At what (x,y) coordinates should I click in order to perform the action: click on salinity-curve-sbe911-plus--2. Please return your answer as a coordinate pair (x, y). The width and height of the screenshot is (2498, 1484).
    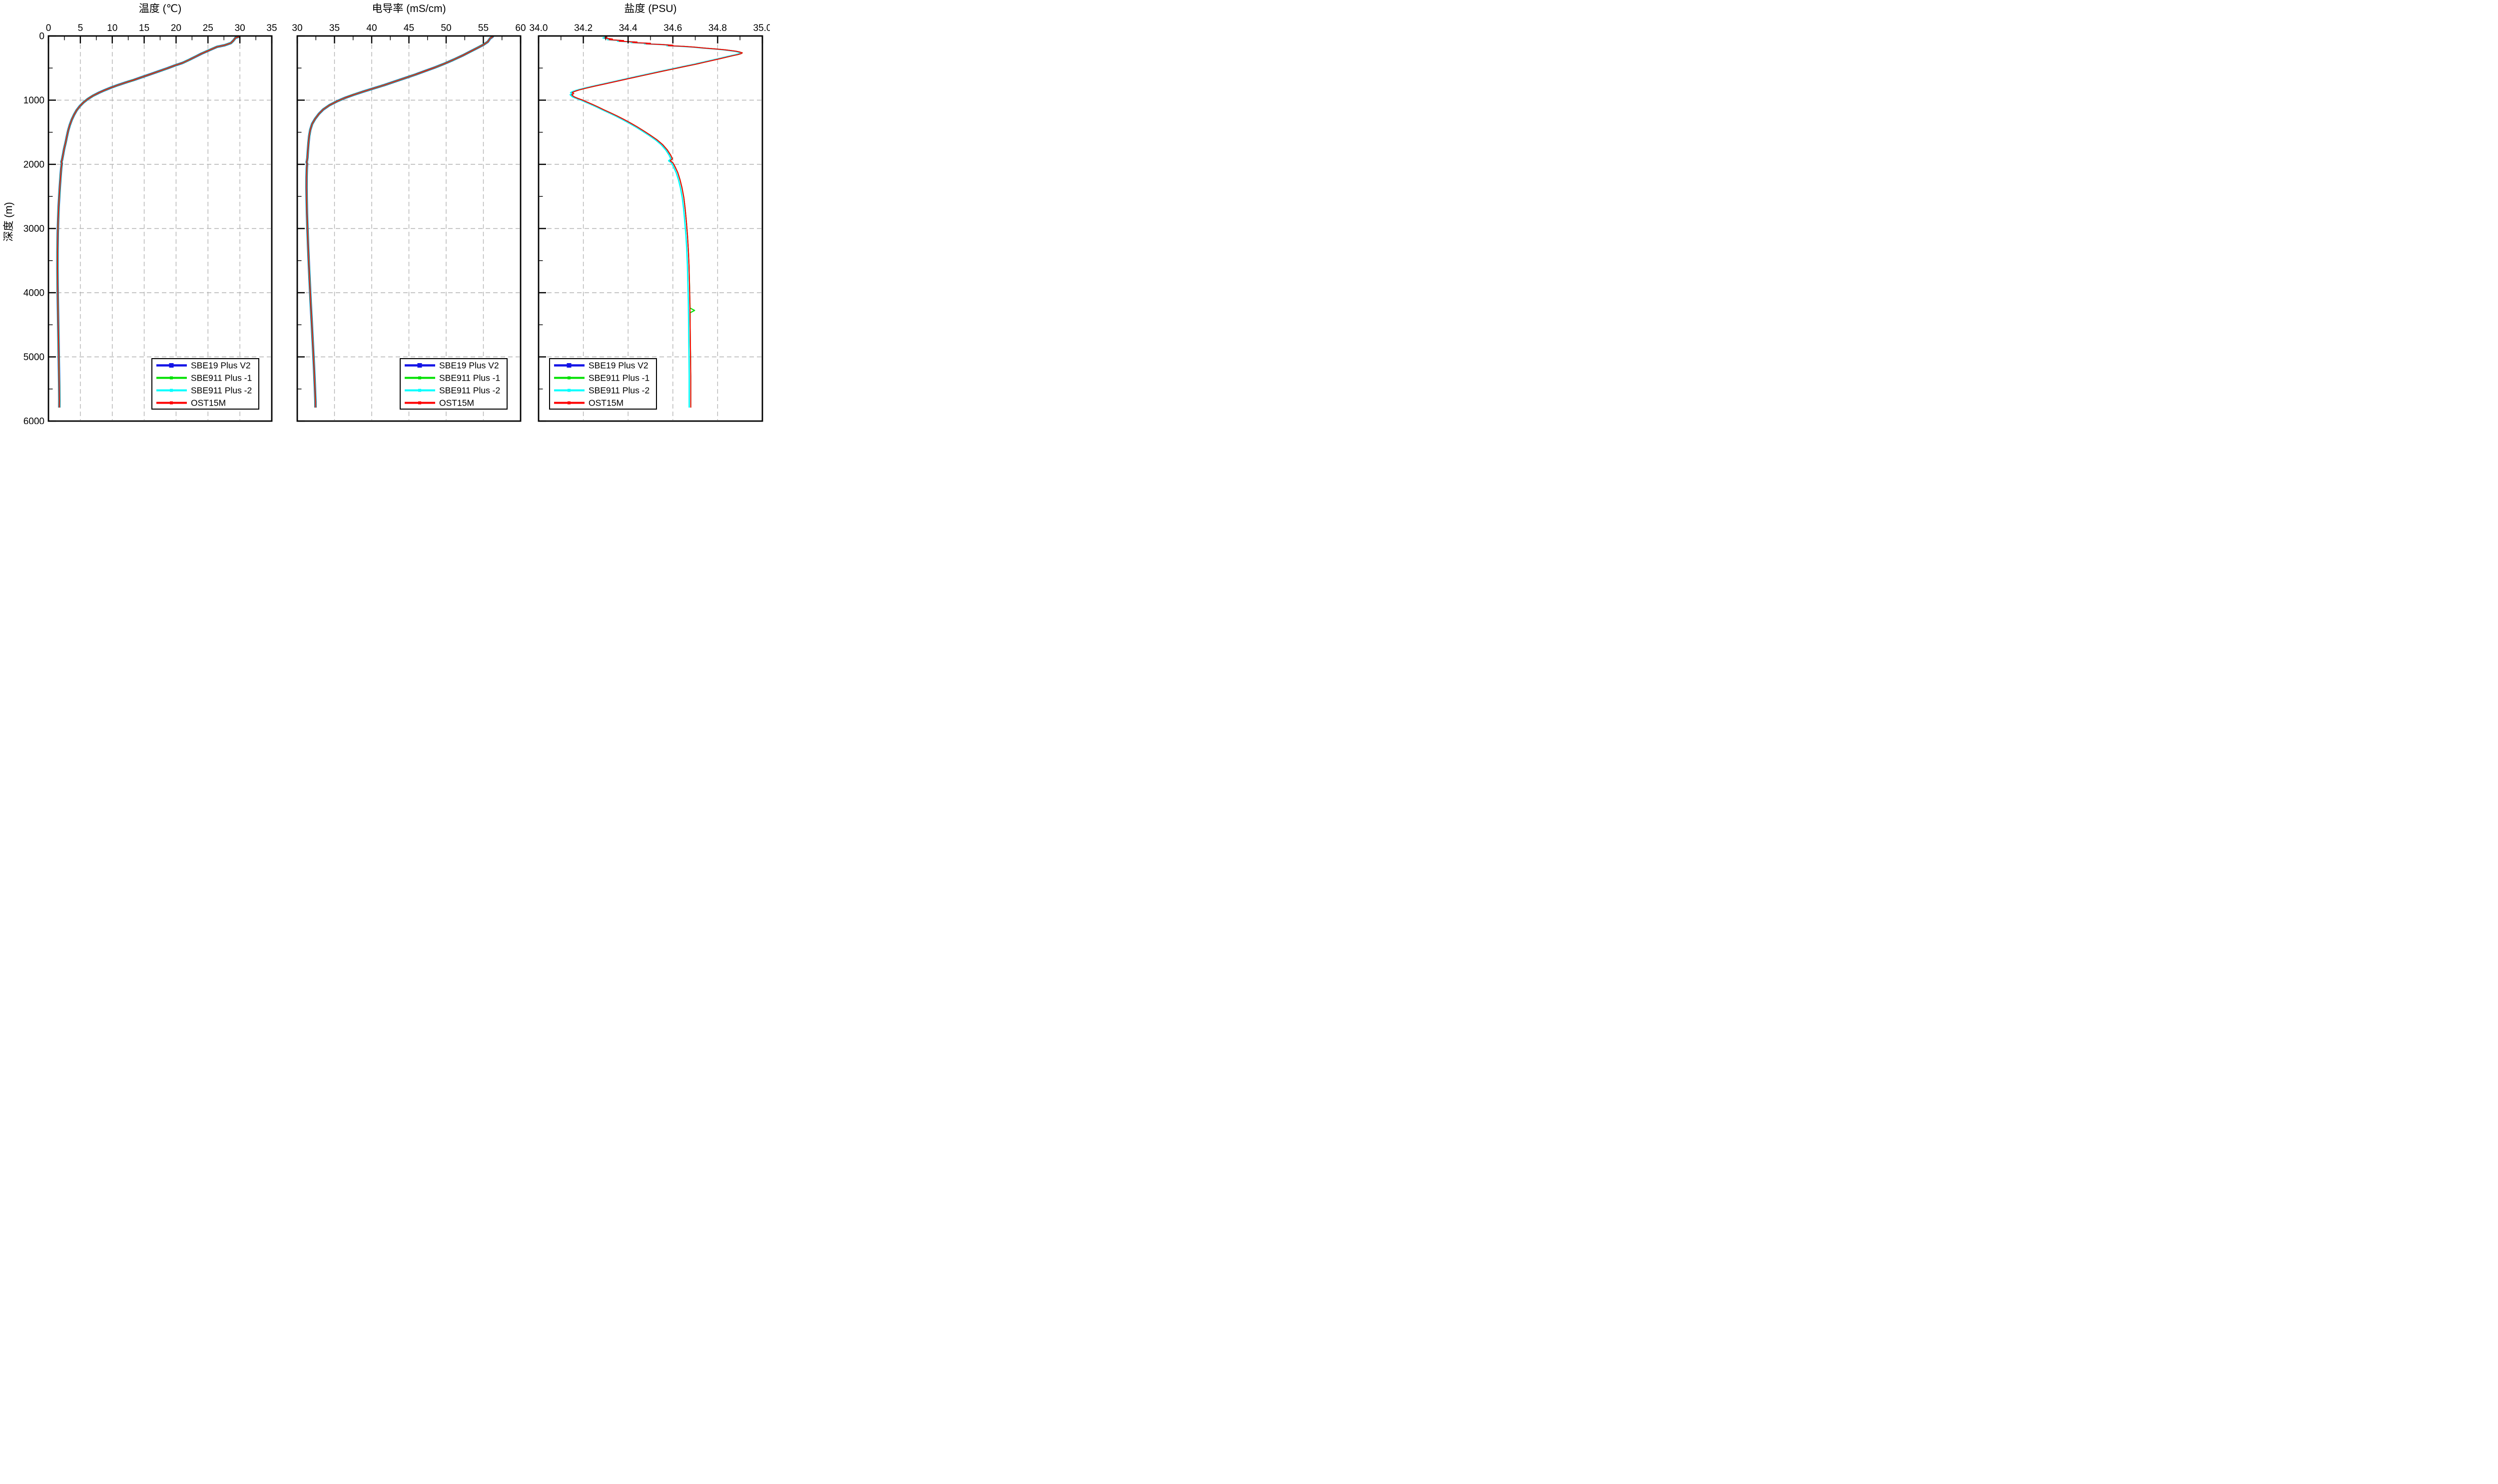
    Looking at the image, I should click on (655, 222).